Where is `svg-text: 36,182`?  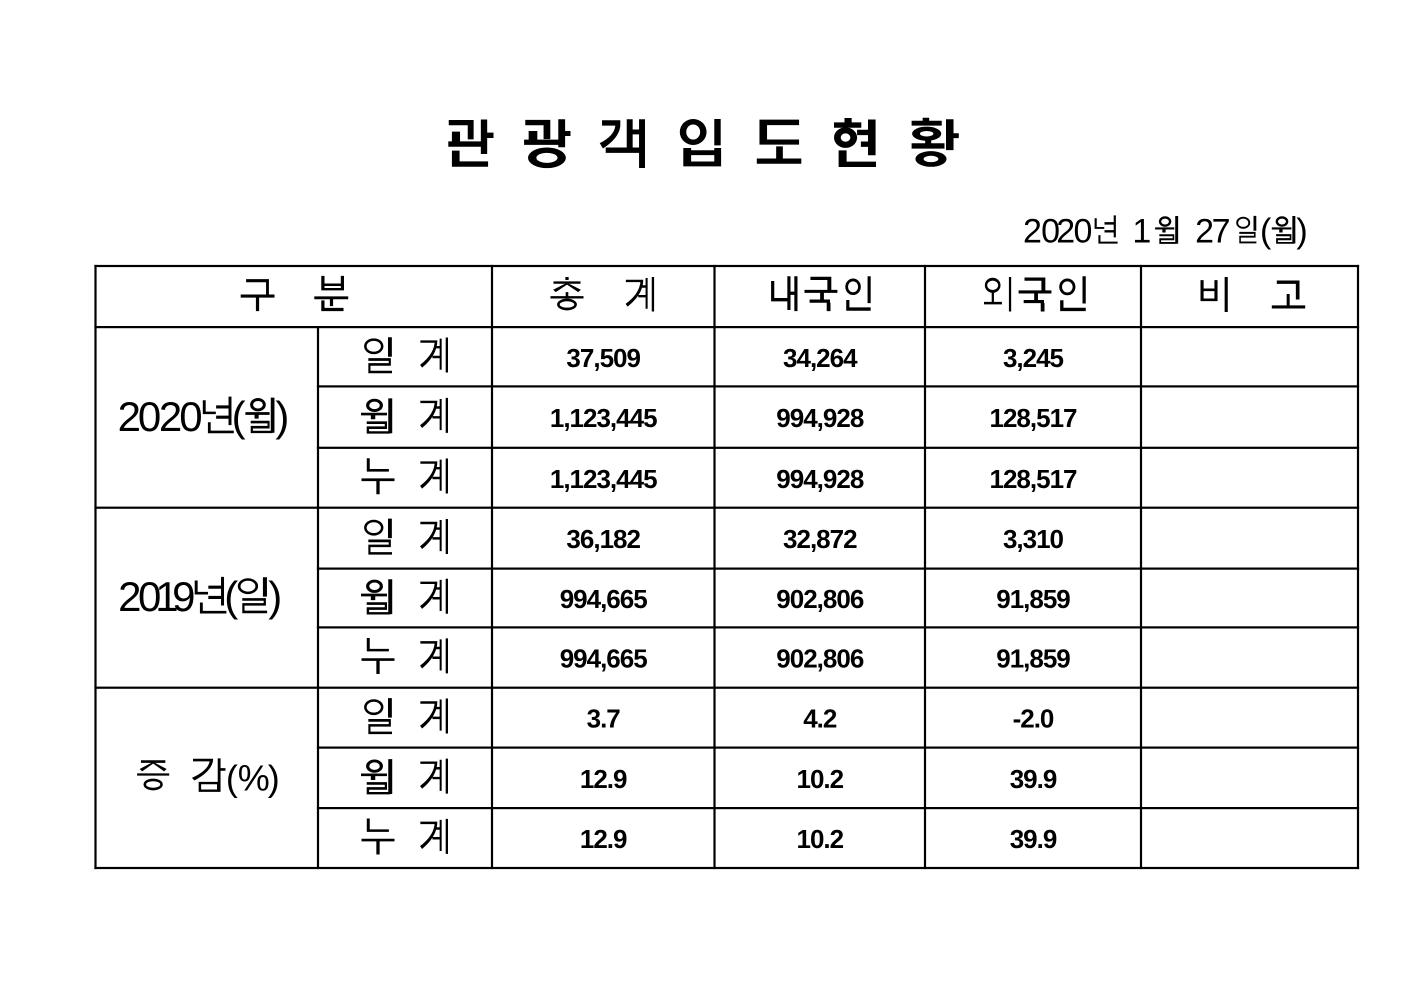
svg-text: 36,182 is located at coordinates (603, 539).